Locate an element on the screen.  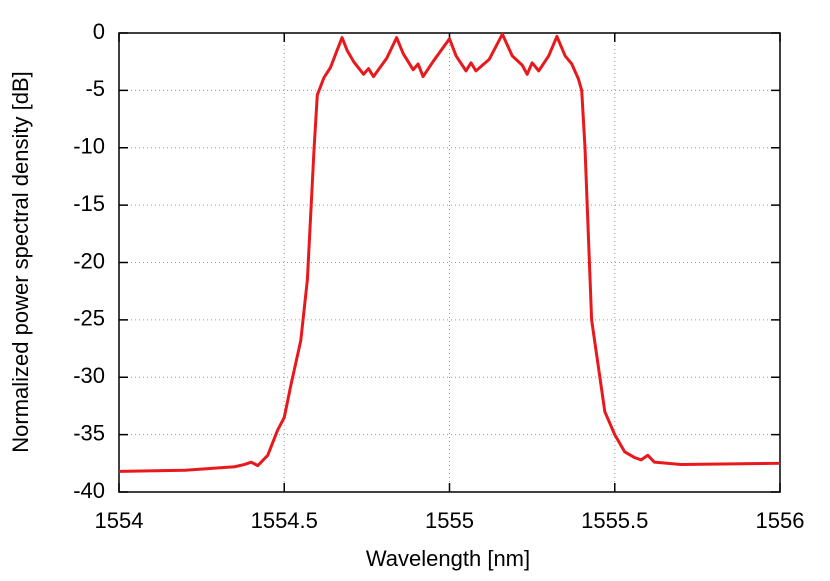
y-tick-label: -20 is located at coordinates (89, 260).